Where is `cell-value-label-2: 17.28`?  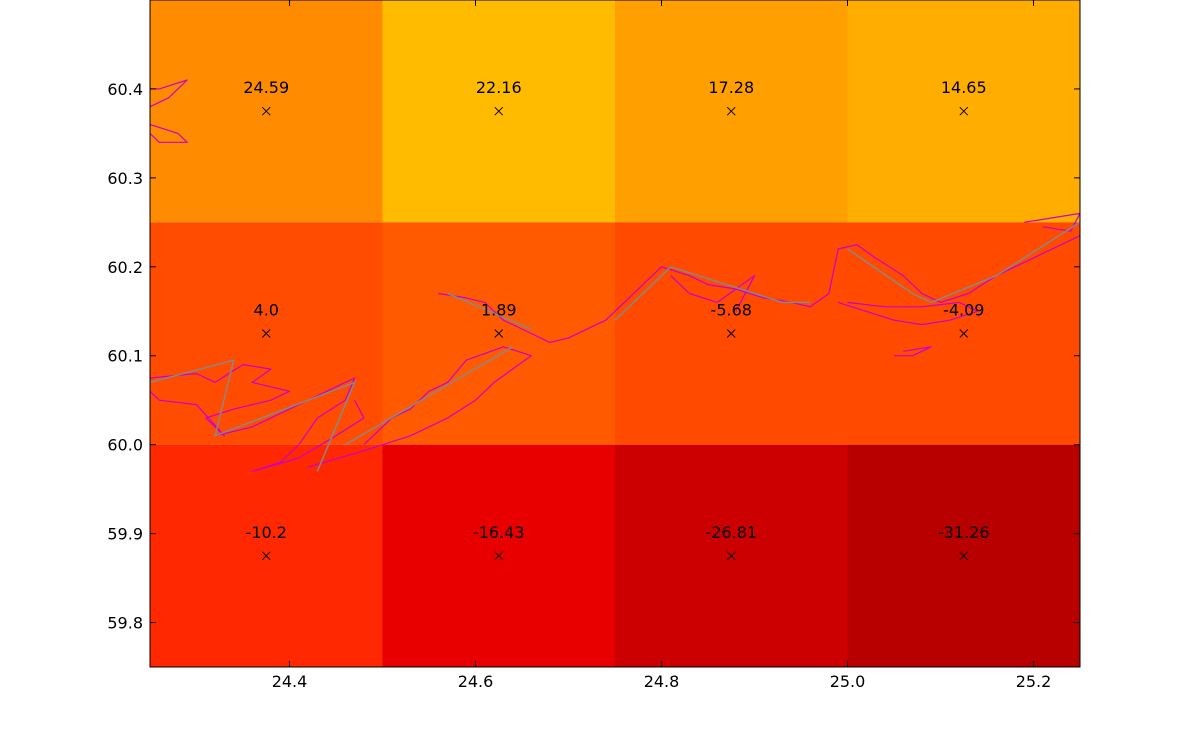 cell-value-label-2: 17.28 is located at coordinates (731, 87).